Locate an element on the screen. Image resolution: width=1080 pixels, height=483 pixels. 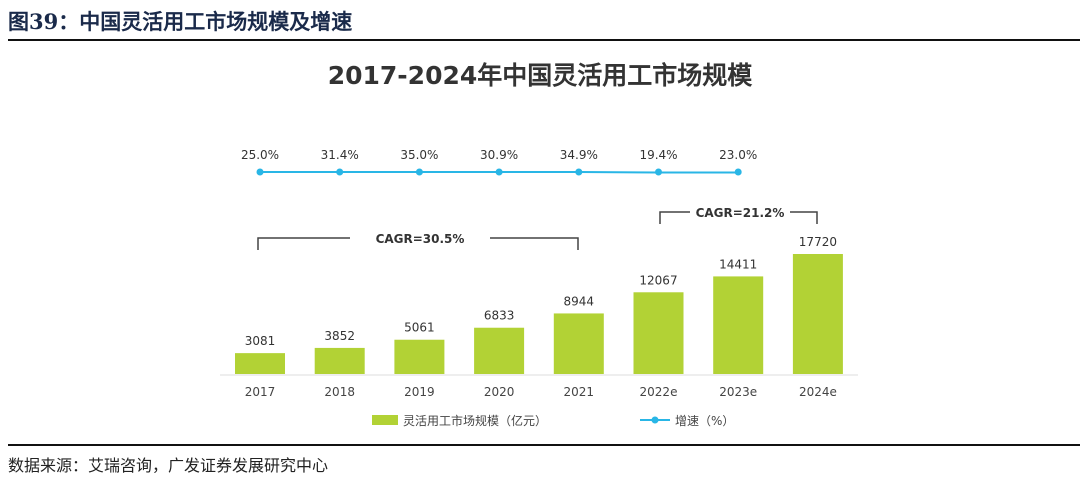
bar-value-label: 3852 is located at coordinates (339, 336).